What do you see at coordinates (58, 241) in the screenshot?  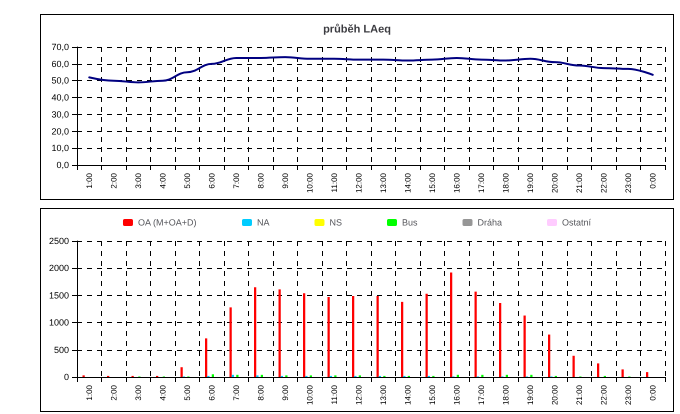 I see `y-tick-label: 2500` at bounding box center [58, 241].